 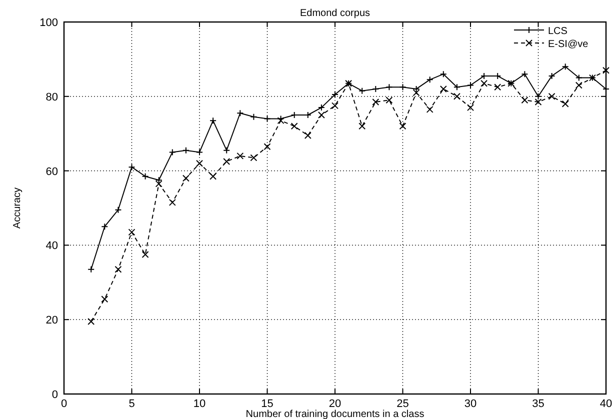 I want to click on chart-title: Edmond corpus, so click(x=335, y=13).